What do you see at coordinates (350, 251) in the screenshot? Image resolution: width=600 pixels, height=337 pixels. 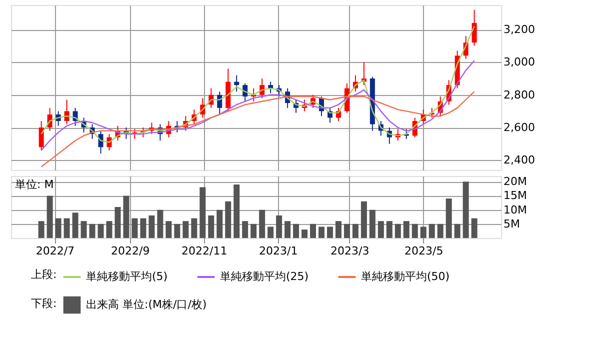 I see `x-tick-label: 2023/3` at bounding box center [350, 251].